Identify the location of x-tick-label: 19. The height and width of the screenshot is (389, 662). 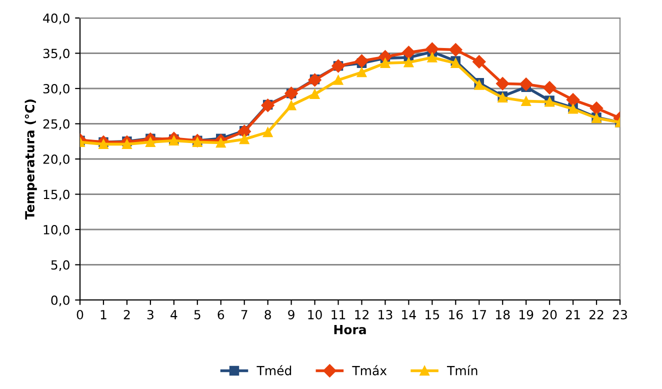
(527, 315).